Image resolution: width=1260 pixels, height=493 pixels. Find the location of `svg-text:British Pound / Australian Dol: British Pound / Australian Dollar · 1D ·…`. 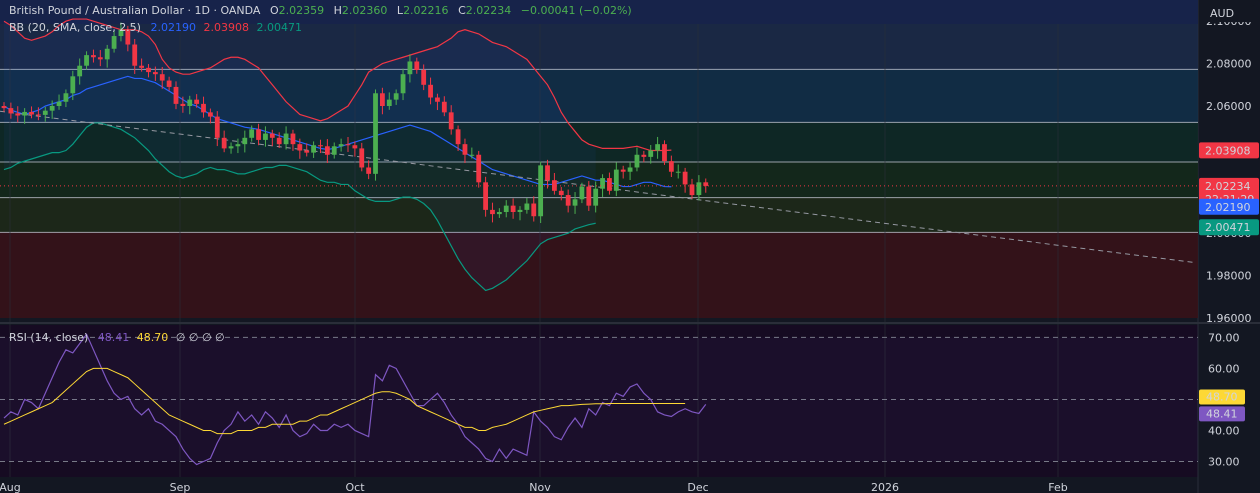

svg-text:British Pound / Australian Dol: British Pound / Australian Dollar · 1D ·… is located at coordinates (320, 10).